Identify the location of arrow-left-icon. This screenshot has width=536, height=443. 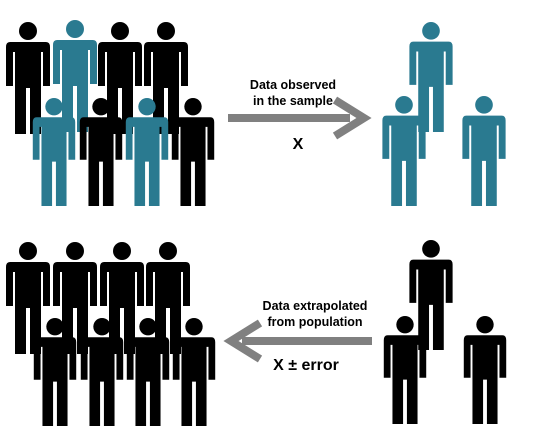
(297, 341).